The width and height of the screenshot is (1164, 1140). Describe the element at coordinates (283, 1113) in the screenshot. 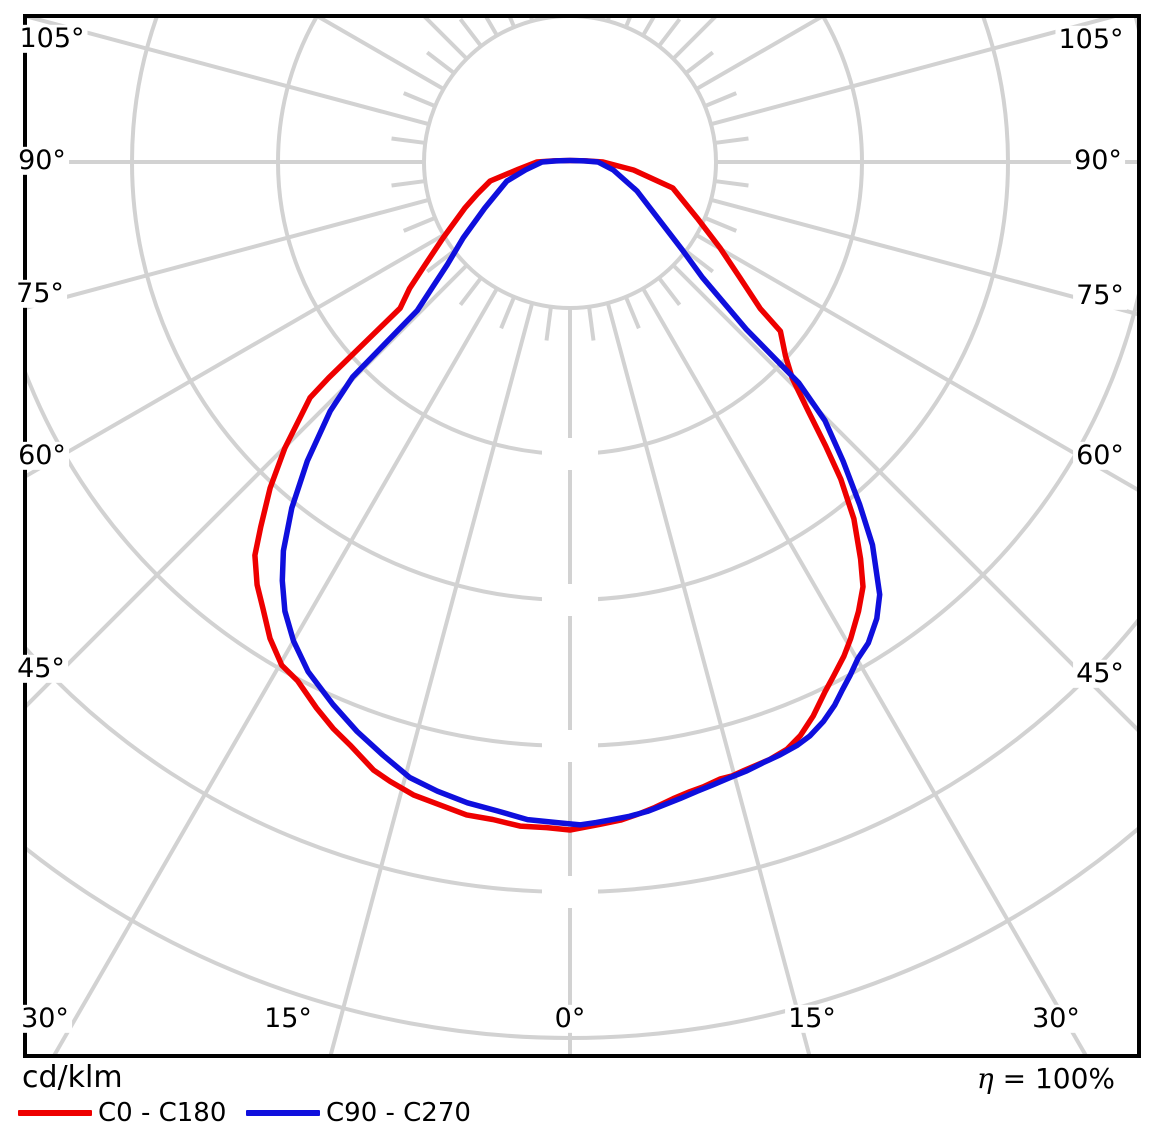

I see `legend-swatch-blue-icon` at that location.